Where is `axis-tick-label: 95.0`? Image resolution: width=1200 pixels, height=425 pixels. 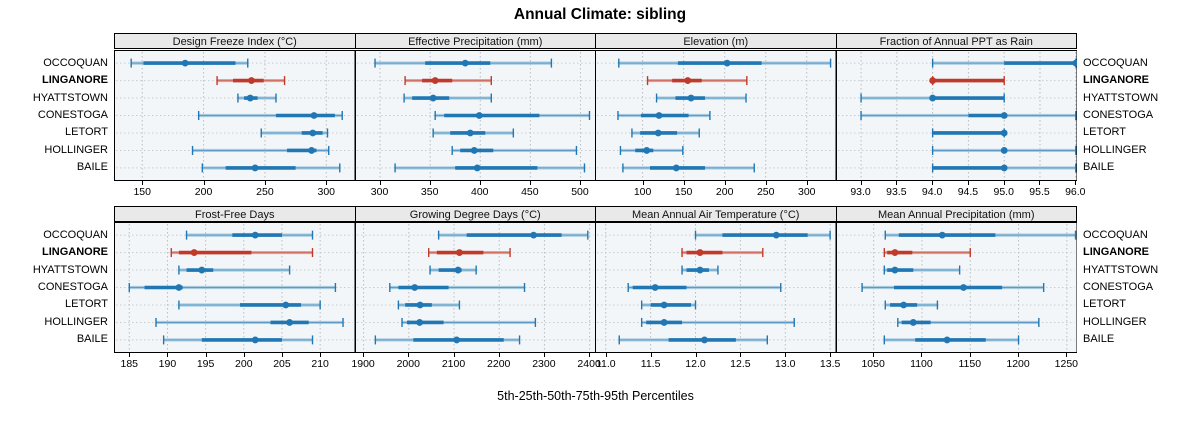
axis-tick-label: 95.0 is located at coordinates (1003, 192).